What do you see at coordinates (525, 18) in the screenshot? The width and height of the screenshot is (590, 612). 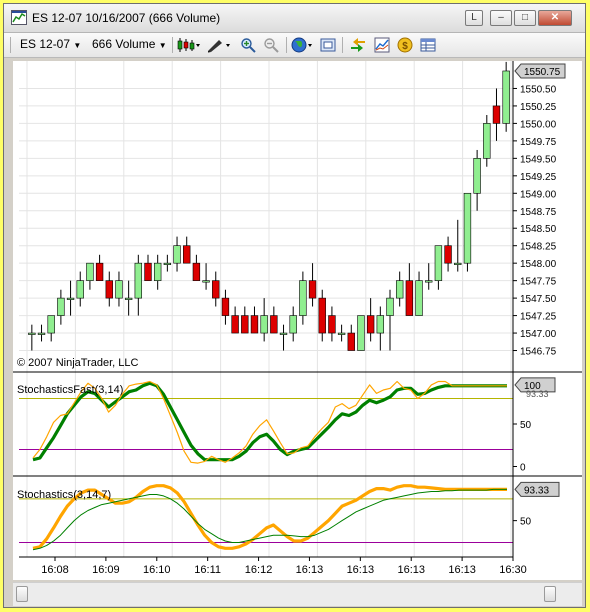 I see `maximize-button: □` at bounding box center [525, 18].